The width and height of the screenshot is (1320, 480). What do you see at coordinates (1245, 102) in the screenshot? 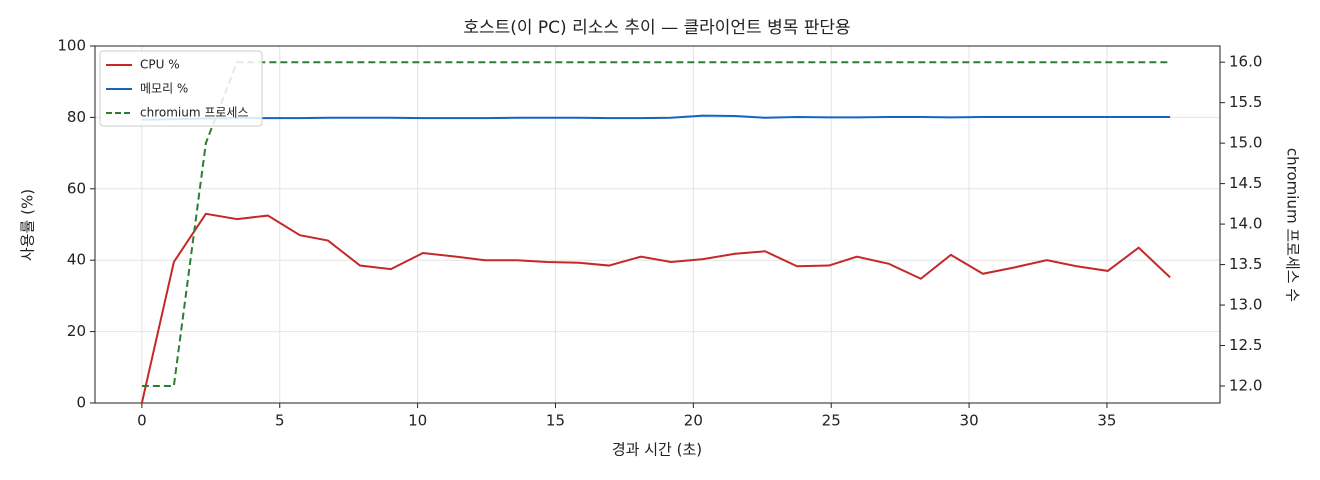
I see `y2-tick-label: 15.5` at bounding box center [1245, 102].